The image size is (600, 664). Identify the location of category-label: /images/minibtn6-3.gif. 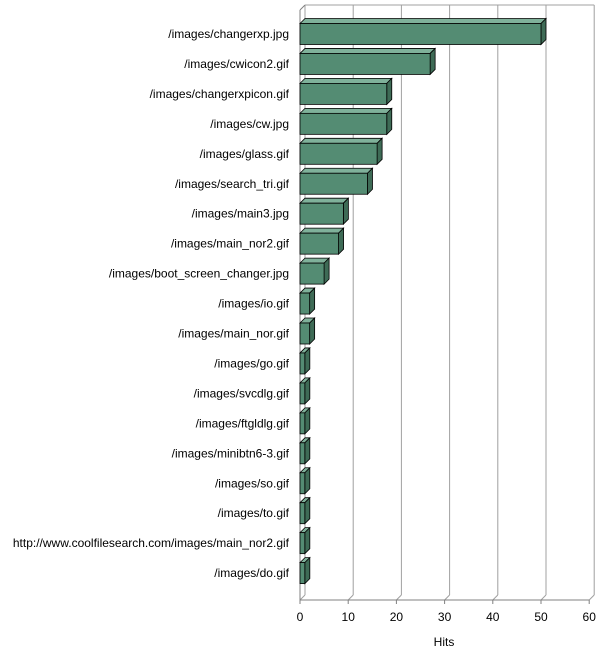
(231, 453).